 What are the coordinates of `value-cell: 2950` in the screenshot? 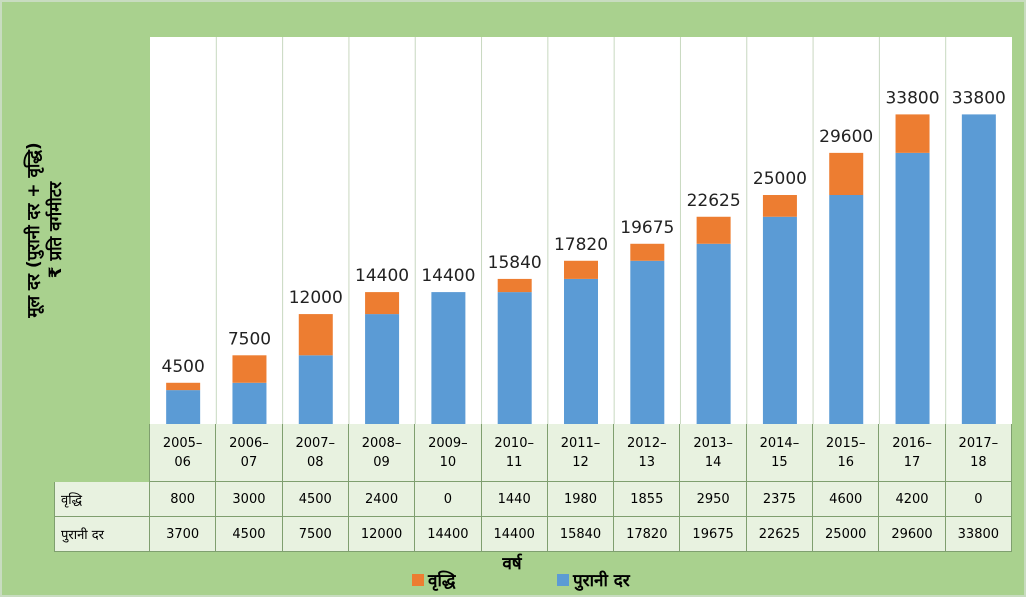 It's located at (713, 499).